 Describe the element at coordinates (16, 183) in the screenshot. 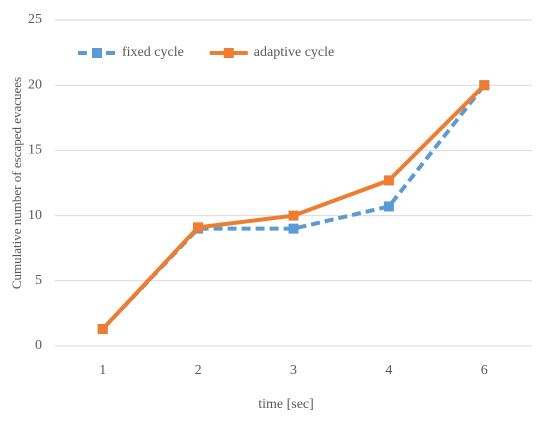

I see `y-axis-label: Cumulative number of escaped evacuees` at that location.